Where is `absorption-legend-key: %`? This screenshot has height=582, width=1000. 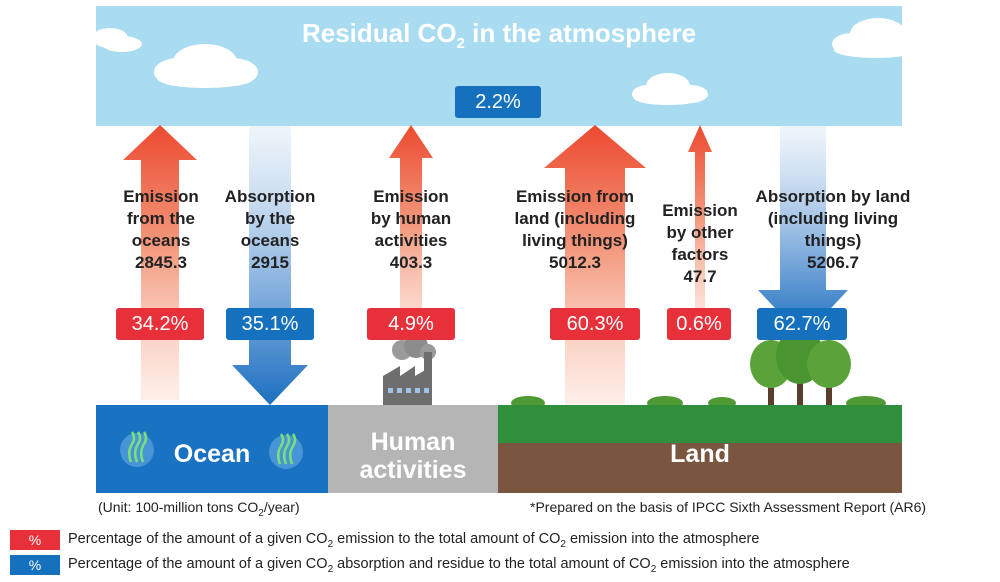
absorption-legend-key: % is located at coordinates (35, 565).